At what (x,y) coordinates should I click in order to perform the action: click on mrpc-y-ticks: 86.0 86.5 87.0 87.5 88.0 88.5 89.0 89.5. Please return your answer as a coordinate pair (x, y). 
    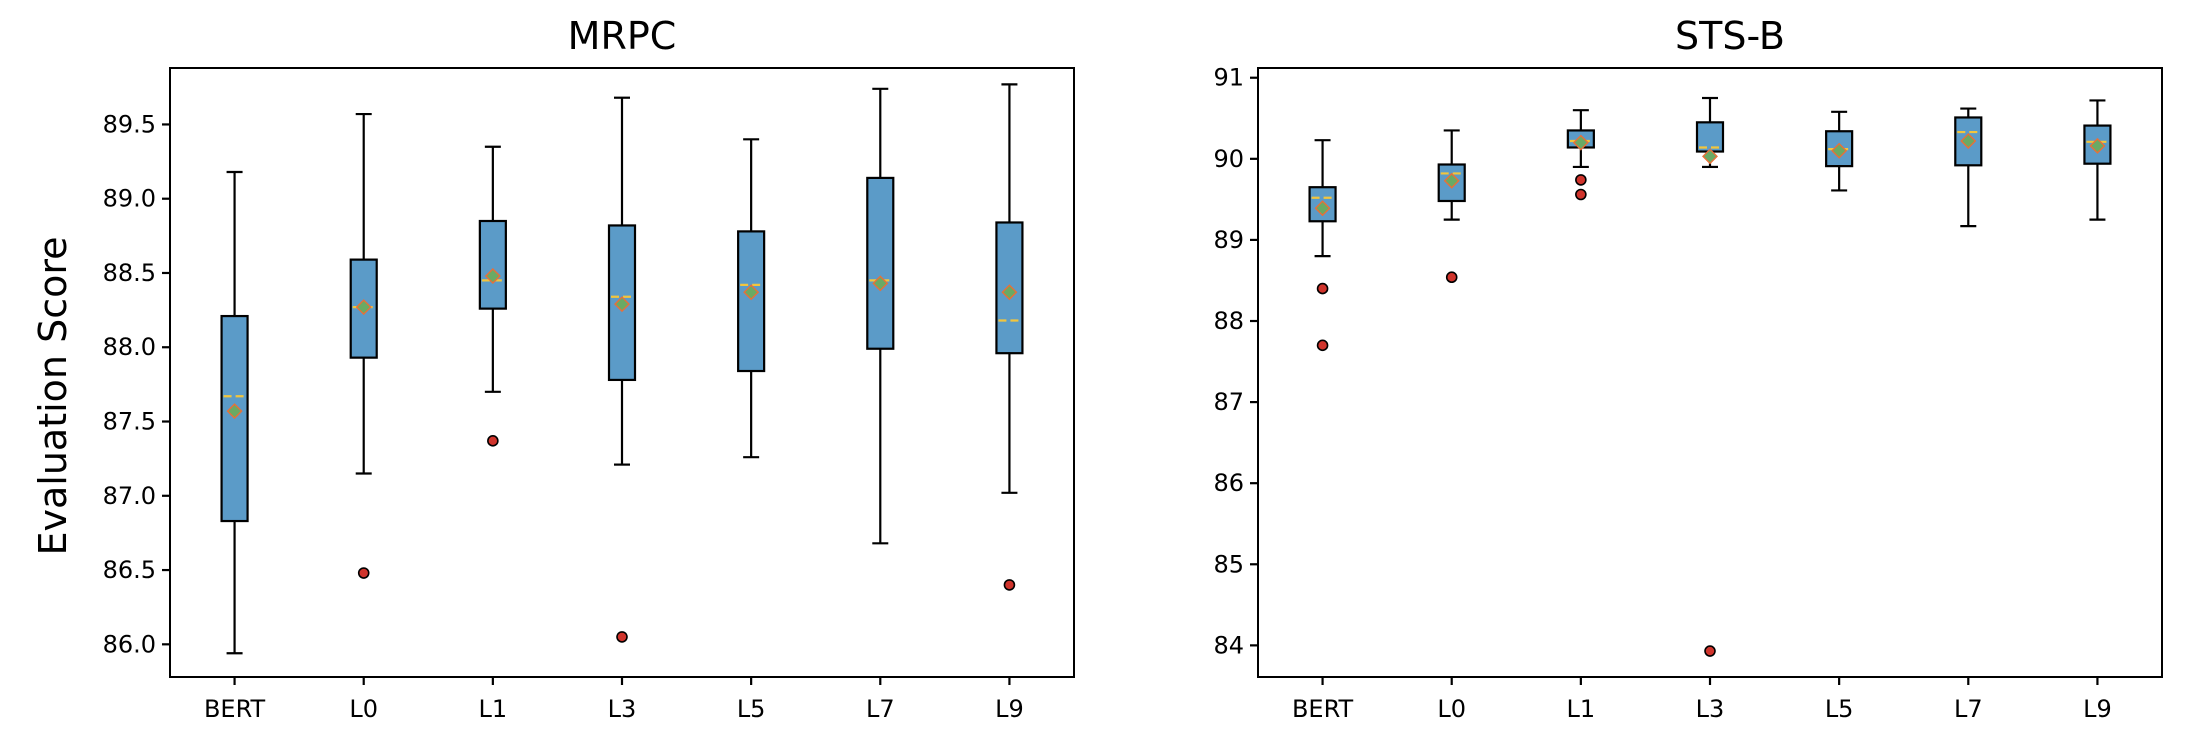
    Looking at the image, I should click on (136, 384).